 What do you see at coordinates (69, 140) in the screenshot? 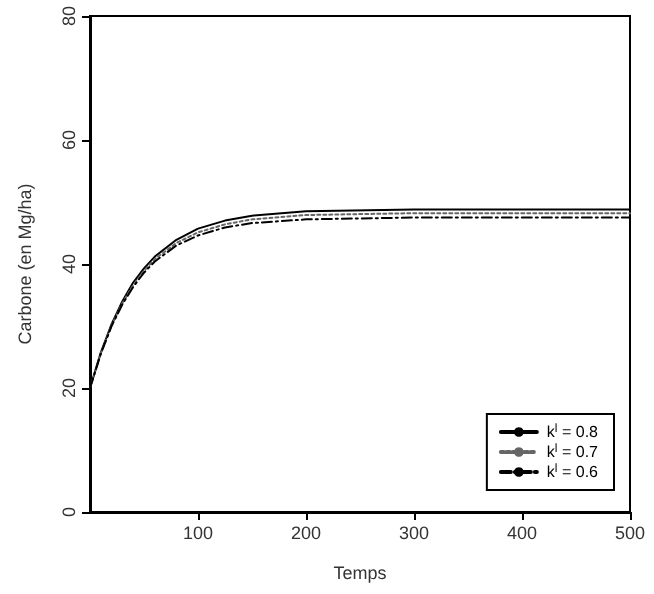
I see `y-tick-label: 60` at bounding box center [69, 140].